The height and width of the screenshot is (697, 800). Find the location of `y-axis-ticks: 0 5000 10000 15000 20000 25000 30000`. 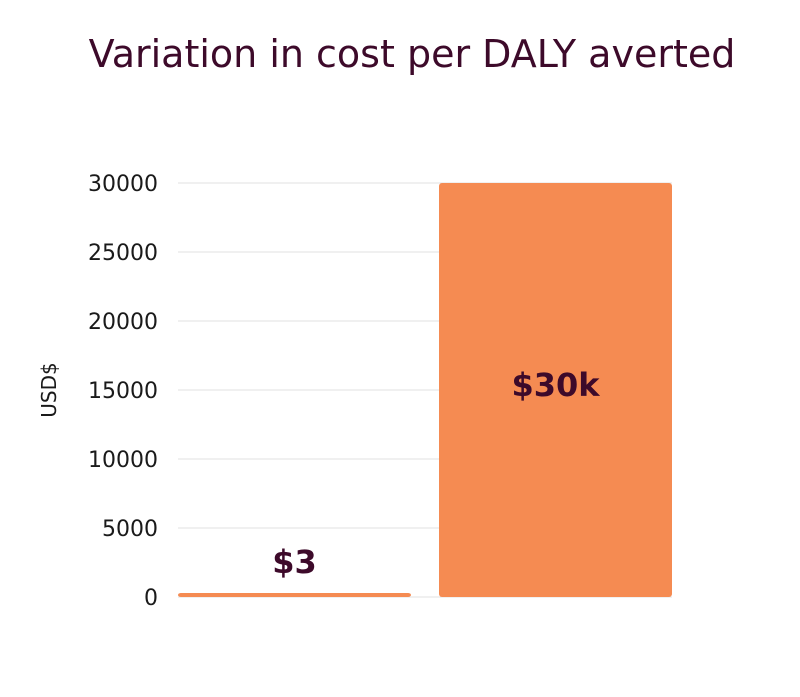

y-axis-ticks: 0 5000 10000 15000 20000 25000 30000 is located at coordinates (123, 391).